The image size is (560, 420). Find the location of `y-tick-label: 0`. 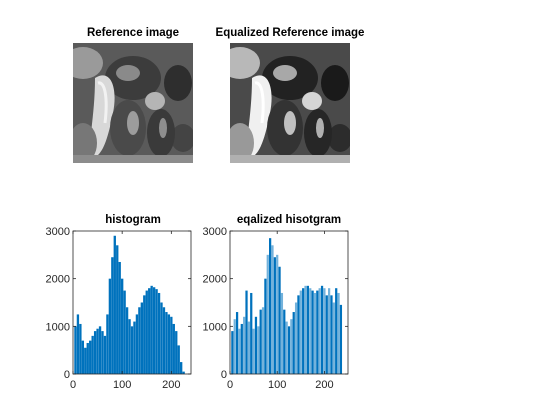

y-tick-label: 0 is located at coordinates (224, 375).